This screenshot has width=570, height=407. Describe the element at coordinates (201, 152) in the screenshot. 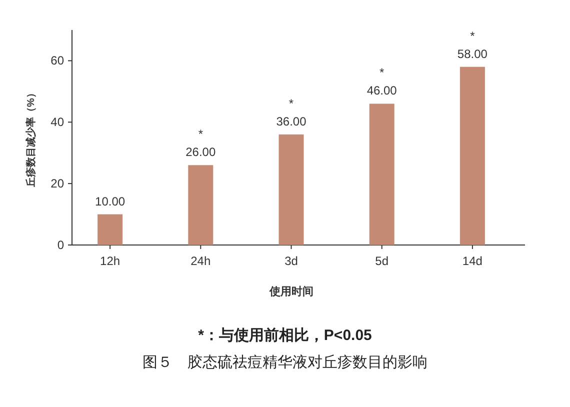

I see `data-label: 26.00` at that location.